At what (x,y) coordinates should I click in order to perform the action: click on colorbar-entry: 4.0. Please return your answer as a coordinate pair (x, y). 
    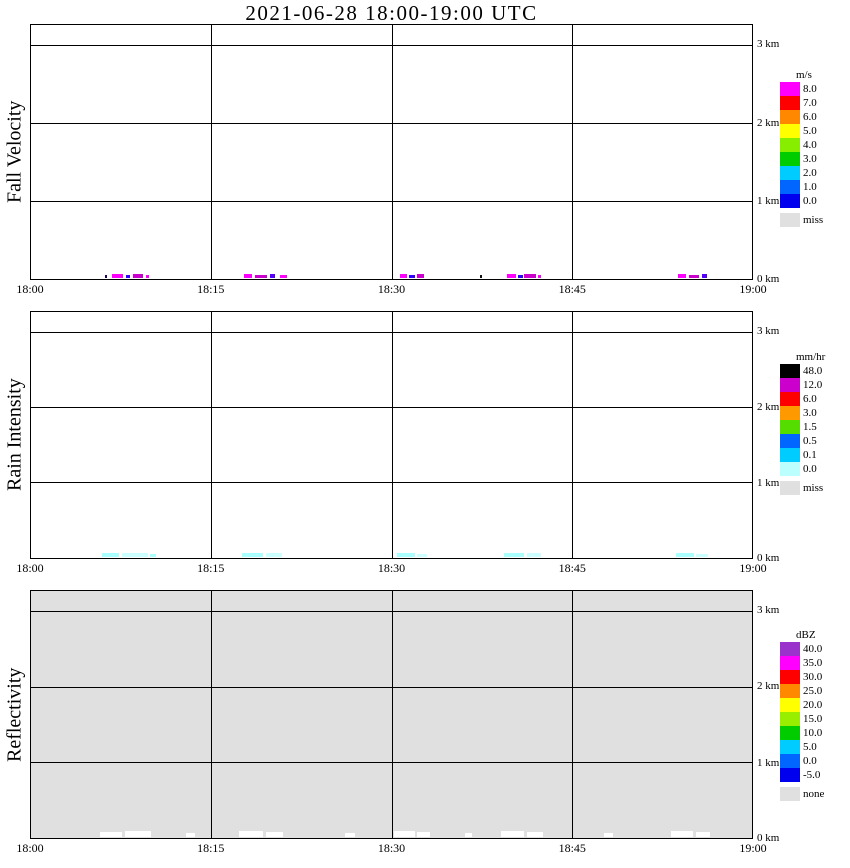
    Looking at the image, I should click on (811, 145).